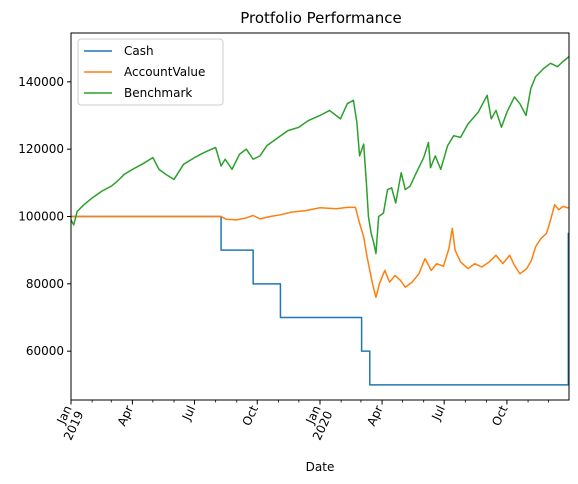 The height and width of the screenshot is (484, 578). Describe the element at coordinates (41, 82) in the screenshot. I see `y-tick-label: 140000` at that location.